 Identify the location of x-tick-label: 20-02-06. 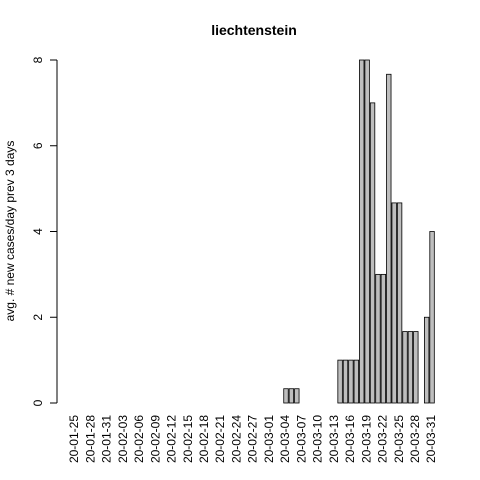
(139, 439).